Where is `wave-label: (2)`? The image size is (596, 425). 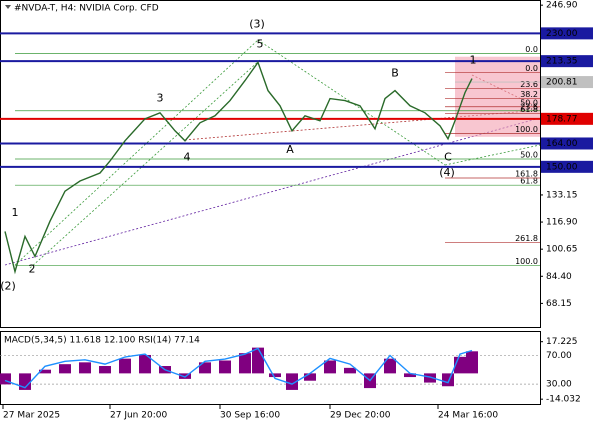 wave-label: (2) is located at coordinates (8, 286).